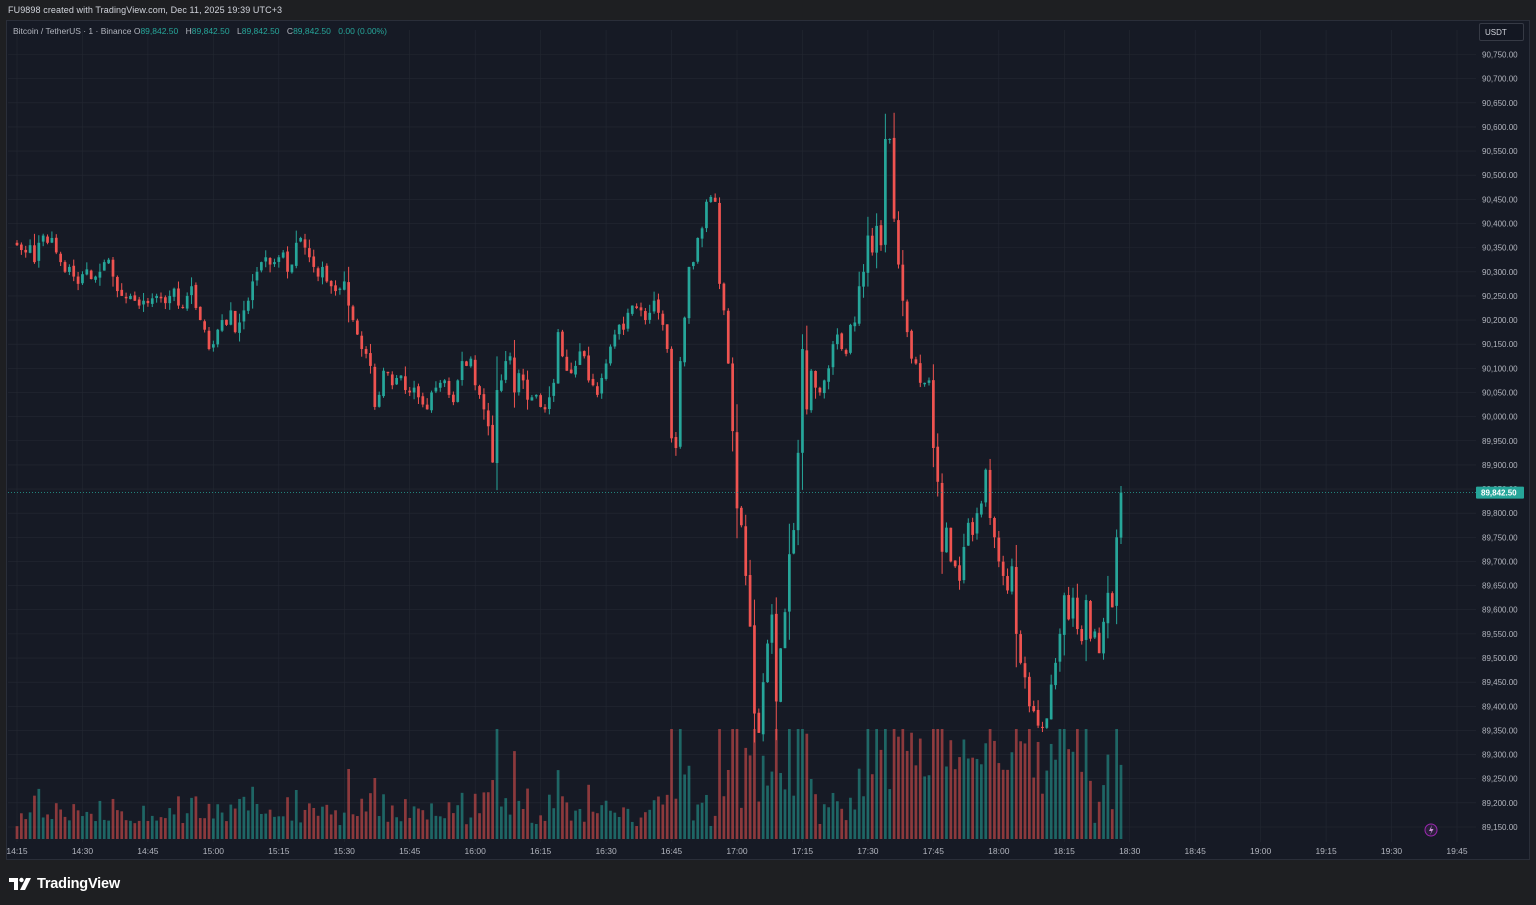  What do you see at coordinates (1500, 175) in the screenshot?
I see `price-tick-label: 90,500.00` at bounding box center [1500, 175].